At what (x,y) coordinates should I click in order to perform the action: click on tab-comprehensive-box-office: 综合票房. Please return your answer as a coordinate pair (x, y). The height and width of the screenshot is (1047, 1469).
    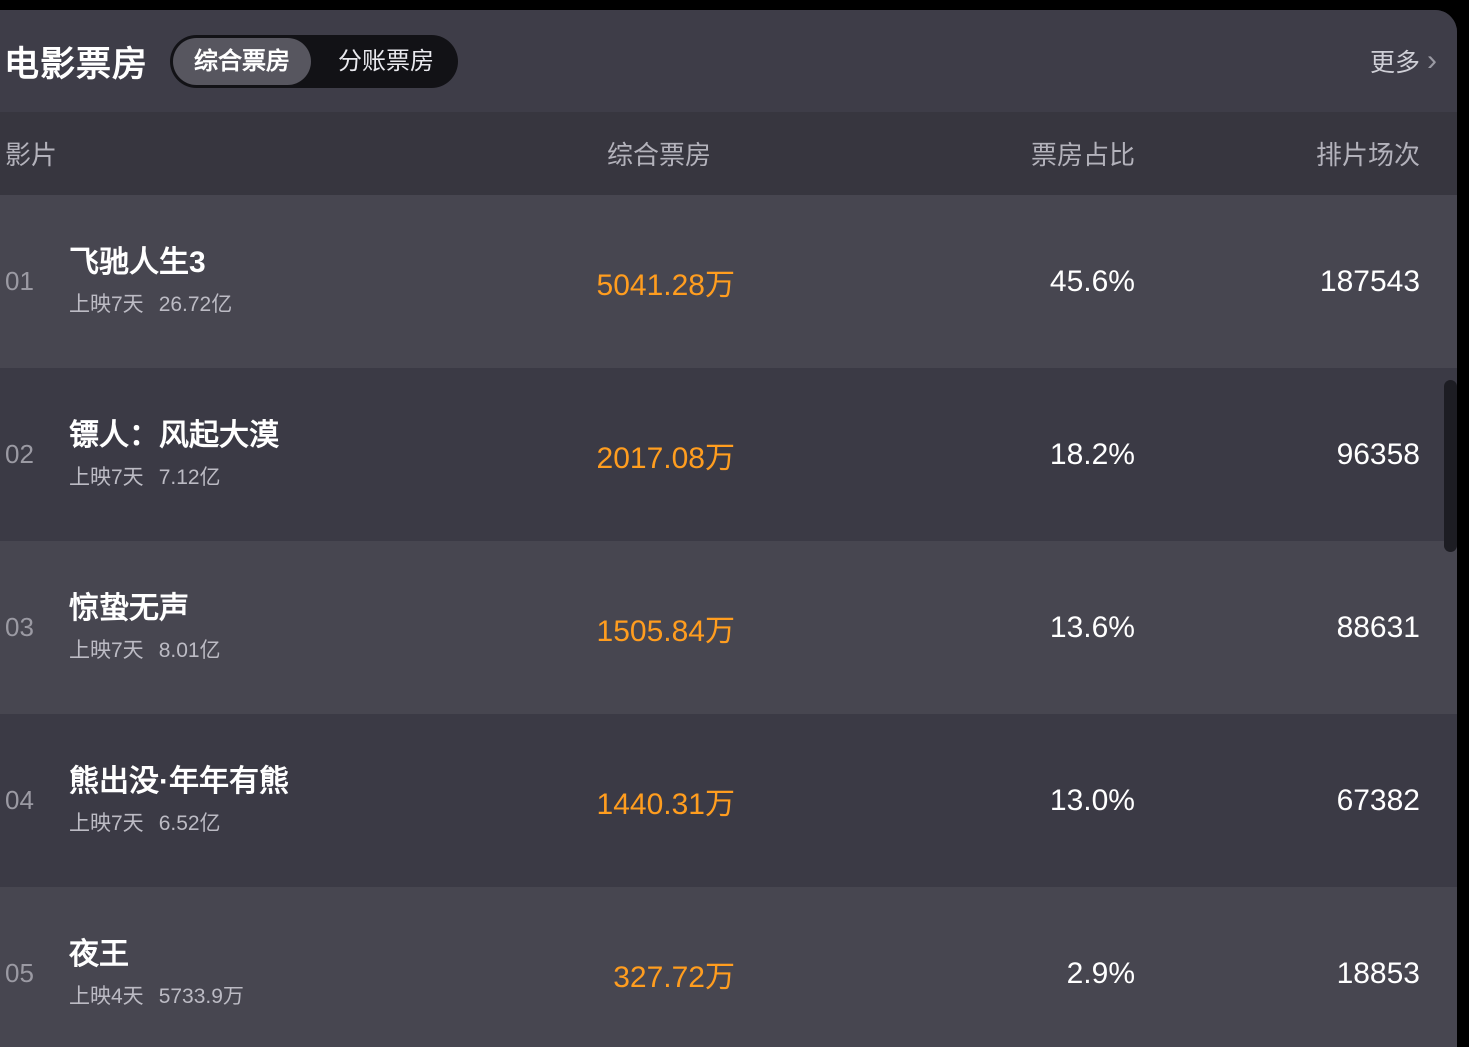
    Looking at the image, I should click on (242, 61).